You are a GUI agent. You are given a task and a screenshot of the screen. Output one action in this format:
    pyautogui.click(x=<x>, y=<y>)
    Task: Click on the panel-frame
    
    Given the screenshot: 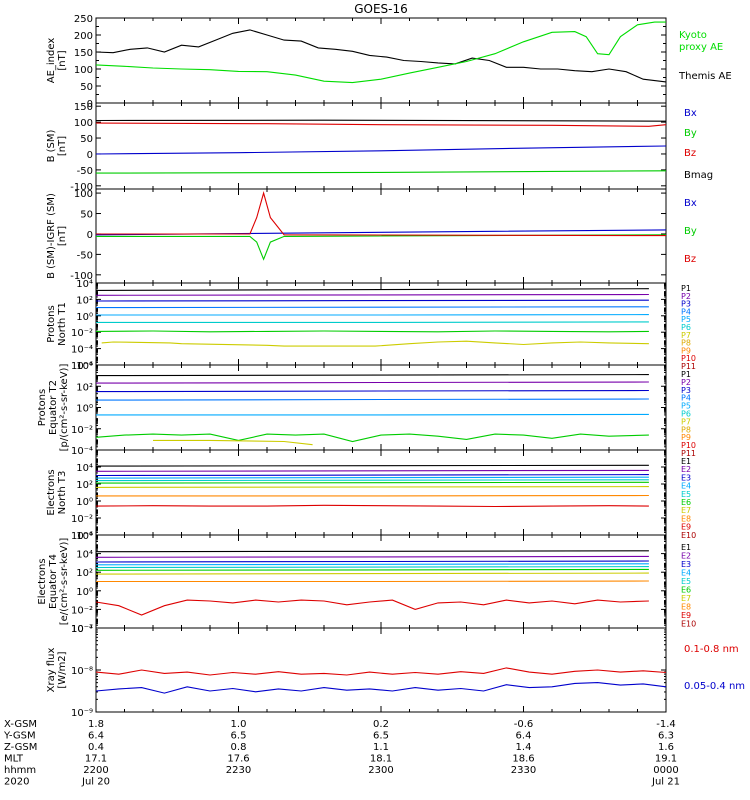 What is the action you would take?
    pyautogui.click(x=381, y=670)
    